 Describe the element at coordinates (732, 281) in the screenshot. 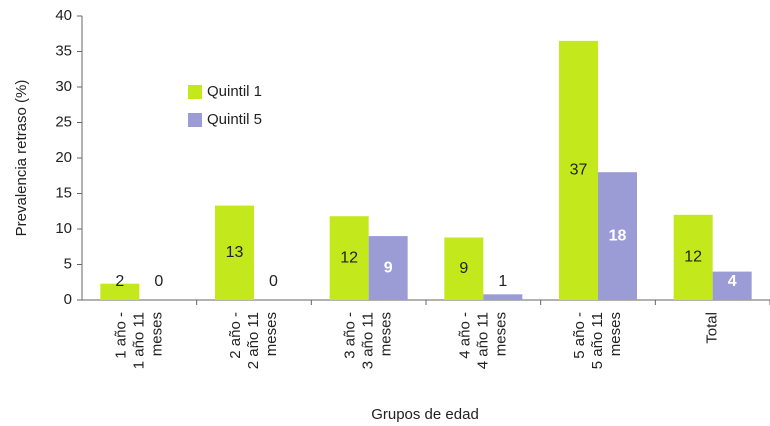

I see `data-label: 4` at that location.